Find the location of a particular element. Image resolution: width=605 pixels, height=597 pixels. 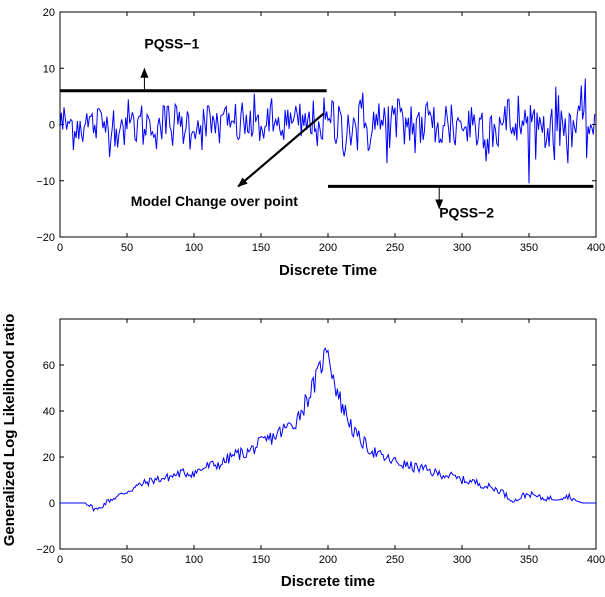

pqss1-label: PQSS−1 is located at coordinates (171, 44).